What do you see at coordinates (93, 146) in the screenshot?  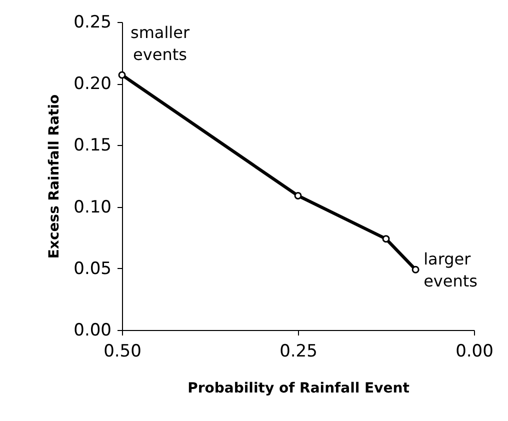 I see `y-tick-label: 0.15` at bounding box center [93, 146].